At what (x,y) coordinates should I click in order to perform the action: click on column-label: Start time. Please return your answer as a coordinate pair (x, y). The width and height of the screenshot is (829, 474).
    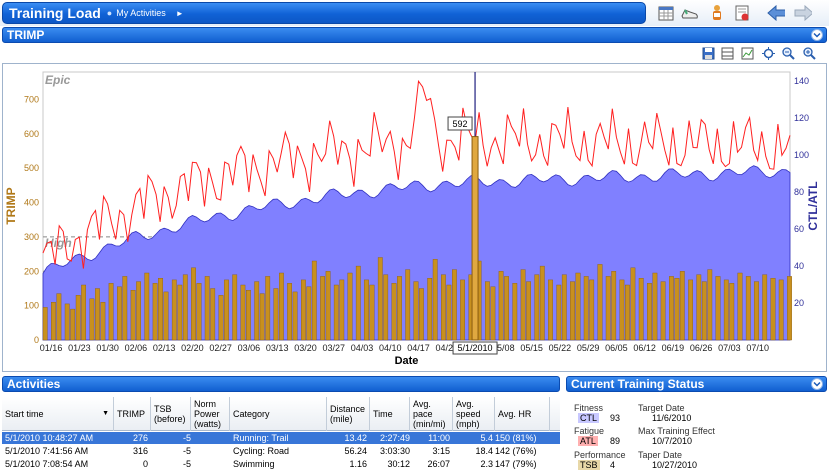
    Looking at the image, I should click on (24, 414).